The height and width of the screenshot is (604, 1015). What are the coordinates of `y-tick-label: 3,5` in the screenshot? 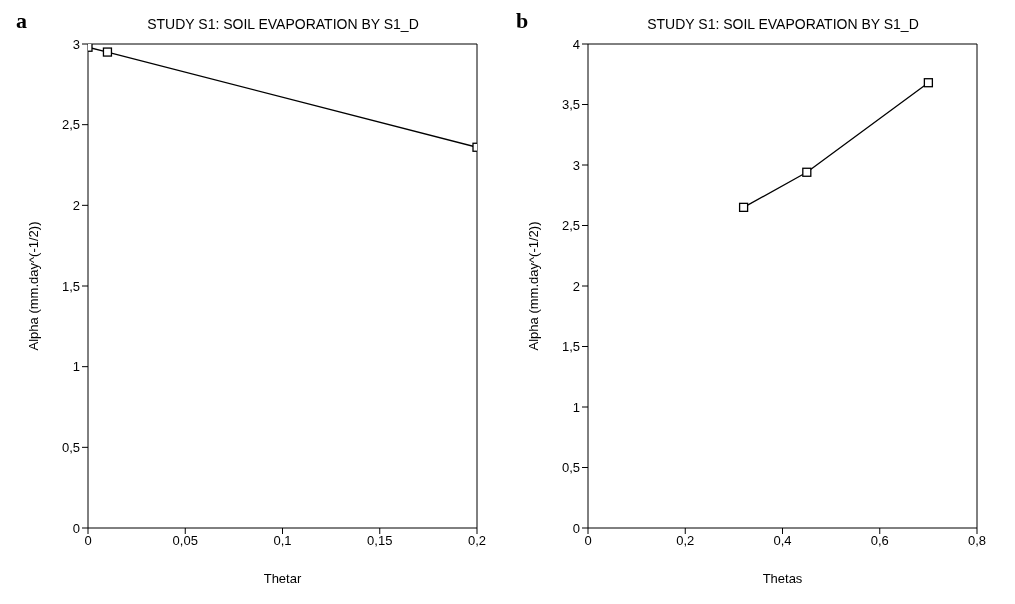 It's located at (570, 105).